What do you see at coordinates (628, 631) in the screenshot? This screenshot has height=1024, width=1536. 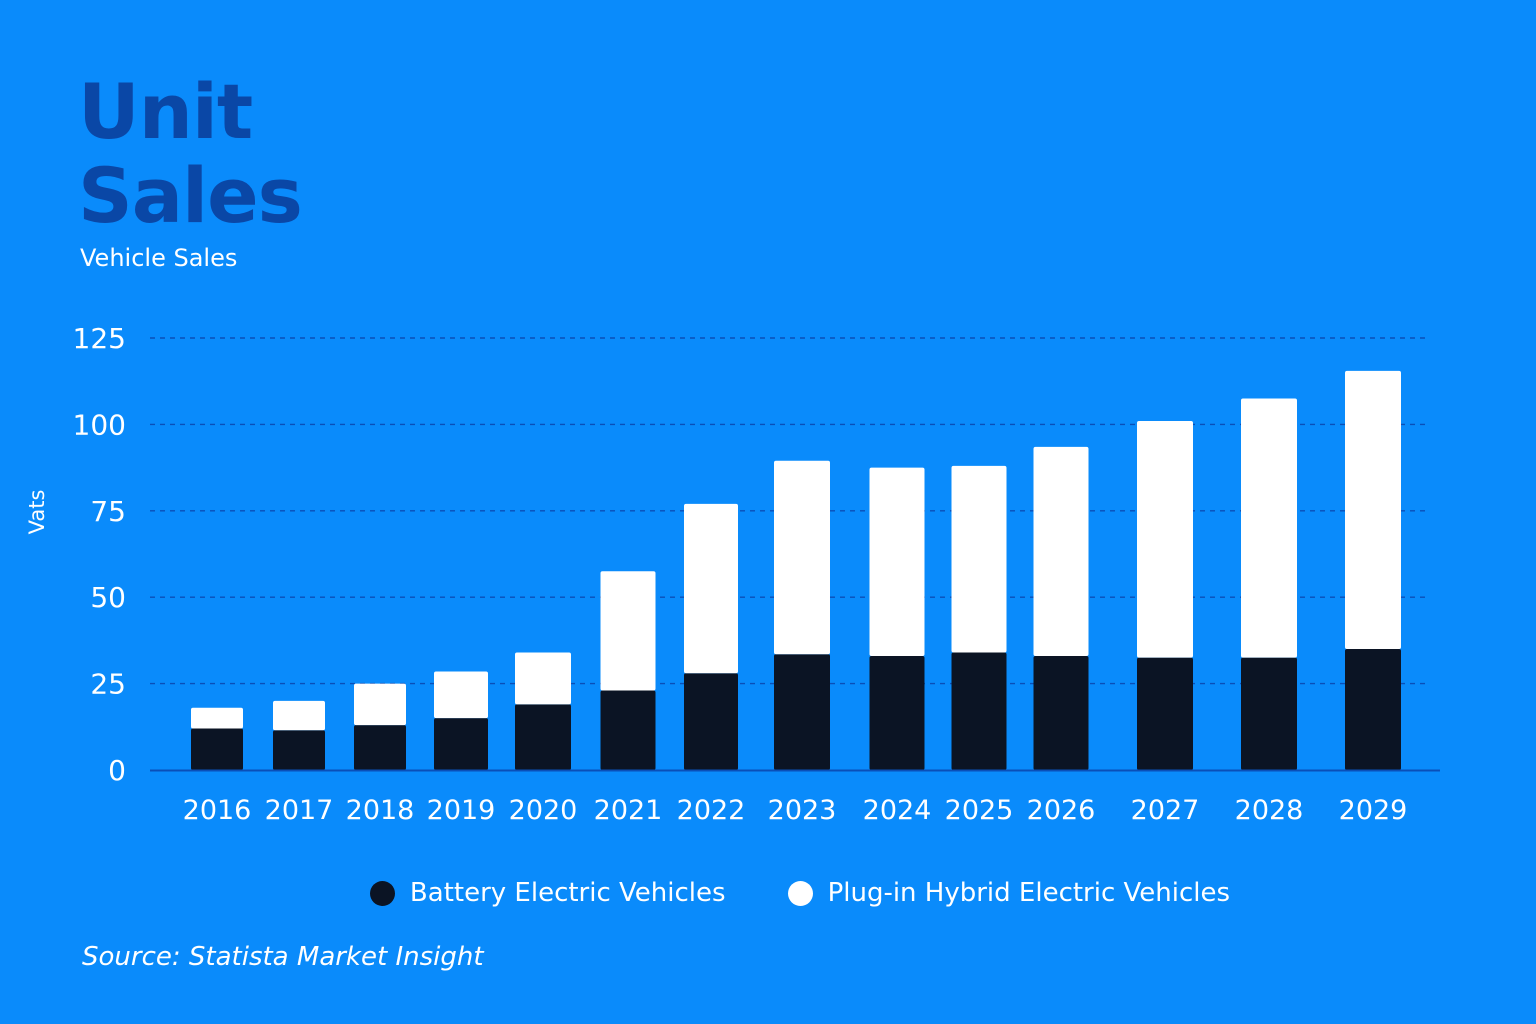 I see `bar-plugin-2021` at bounding box center [628, 631].